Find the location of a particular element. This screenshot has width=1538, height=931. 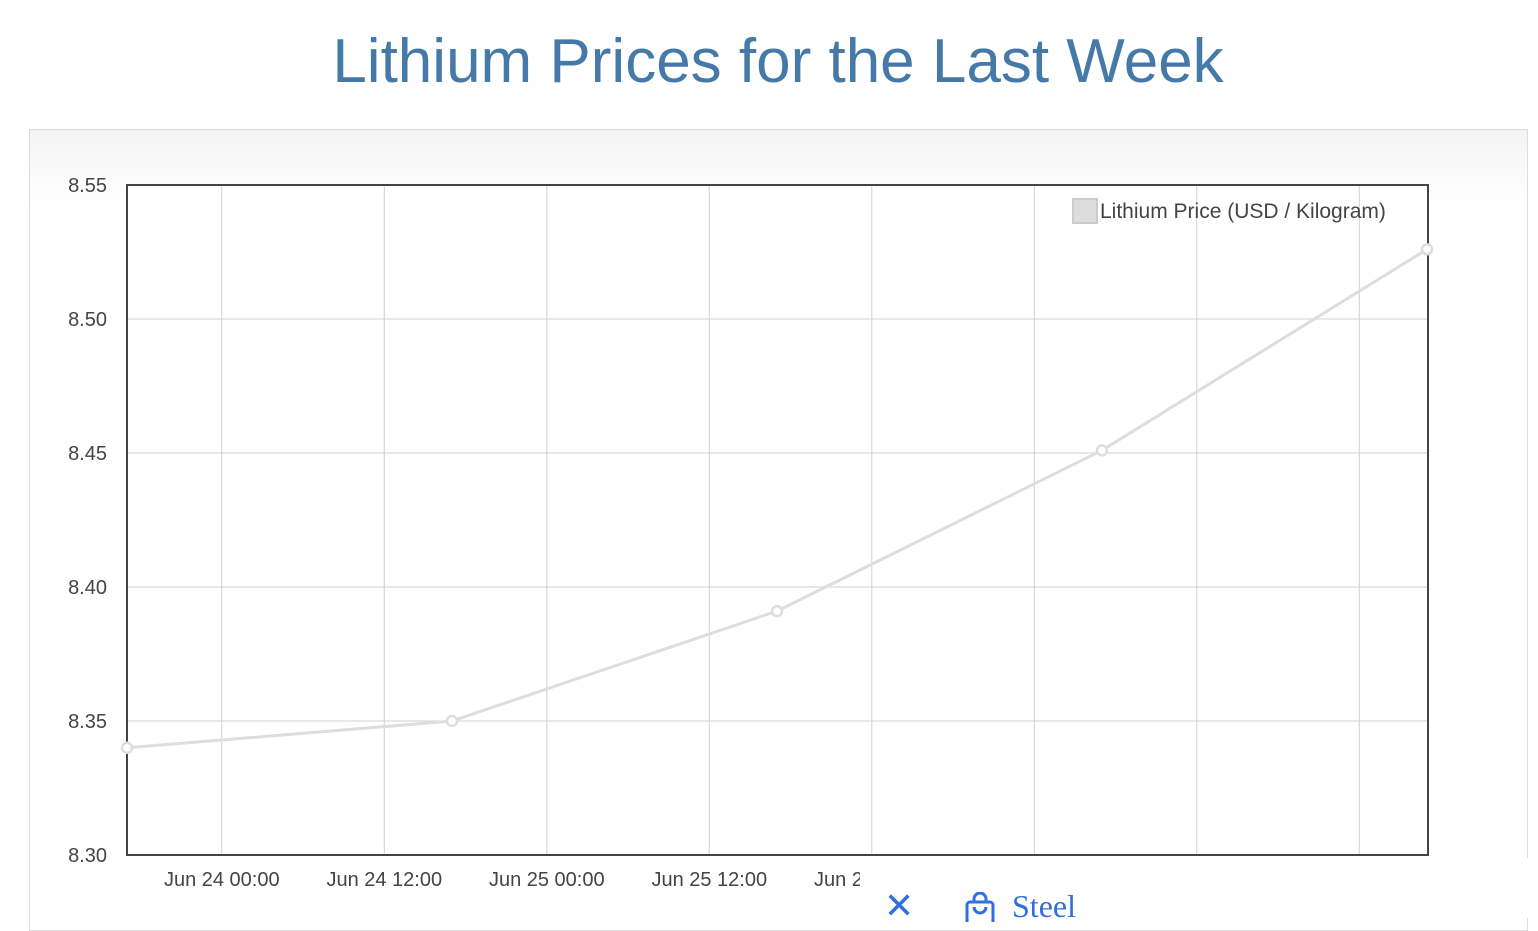

x-tick-label: Jun 24 00:00 is located at coordinates (222, 880).